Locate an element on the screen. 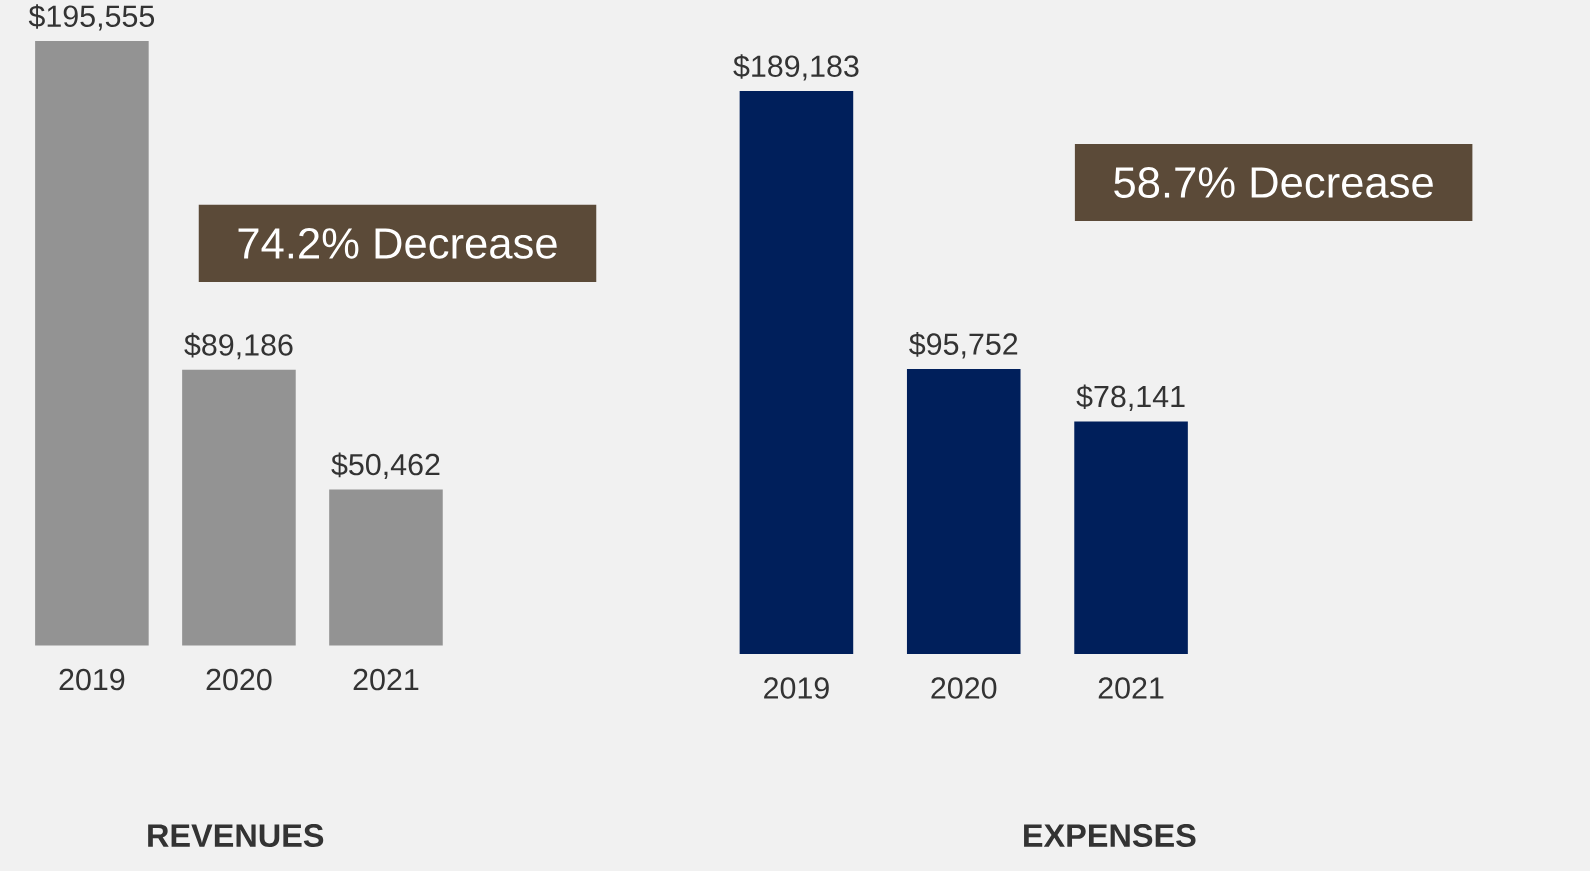  text: EXPENSES is located at coordinates (1110, 836).